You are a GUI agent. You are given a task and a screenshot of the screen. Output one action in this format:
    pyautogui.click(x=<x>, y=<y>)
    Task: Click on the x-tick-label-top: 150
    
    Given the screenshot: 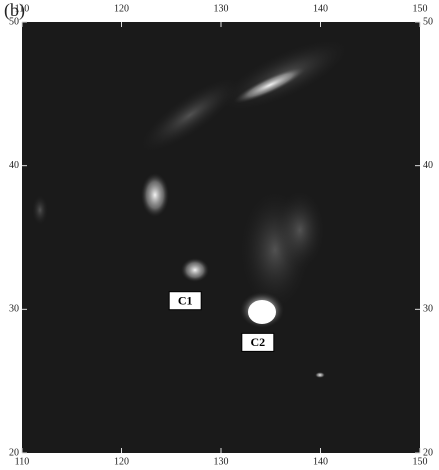 What is the action you would take?
    pyautogui.click(x=420, y=8)
    